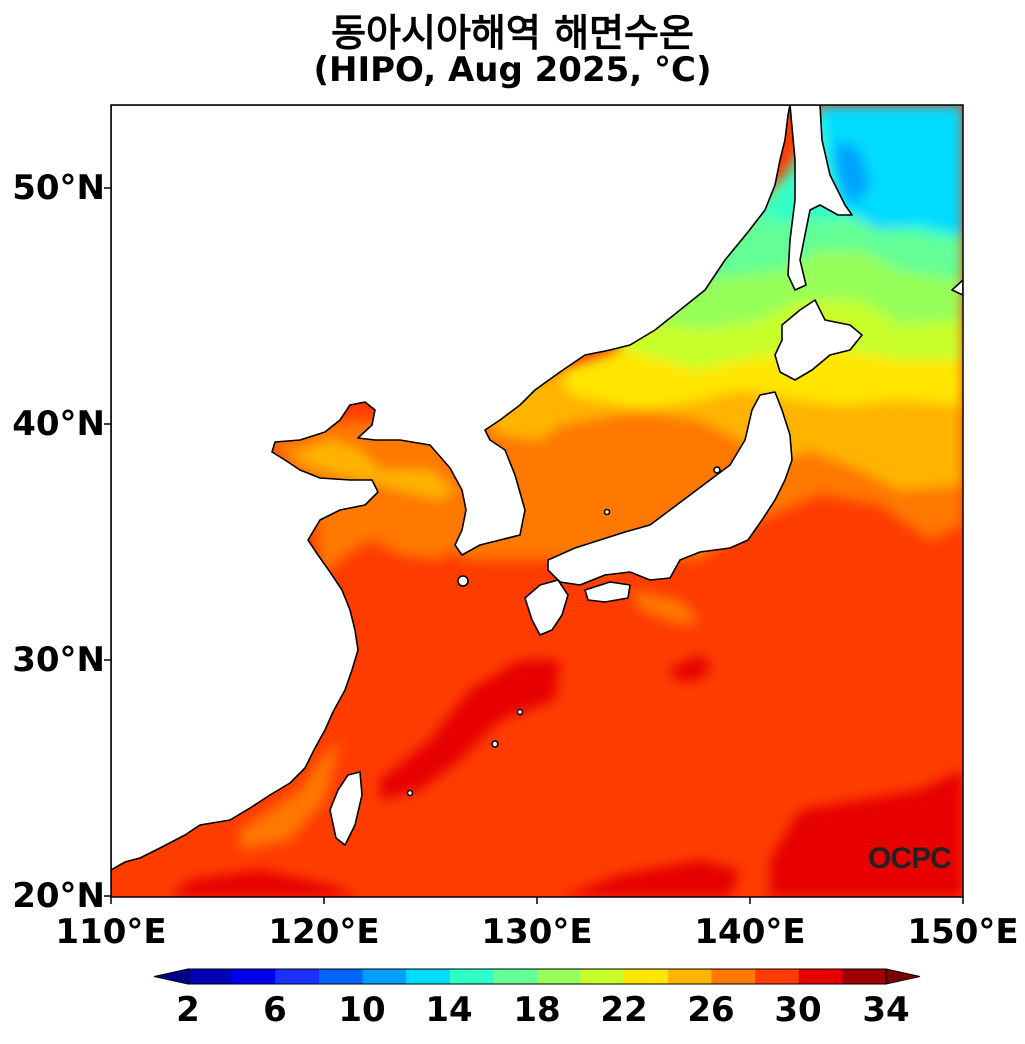  I want to click on lon-tick-130: 130°E, so click(537, 932).